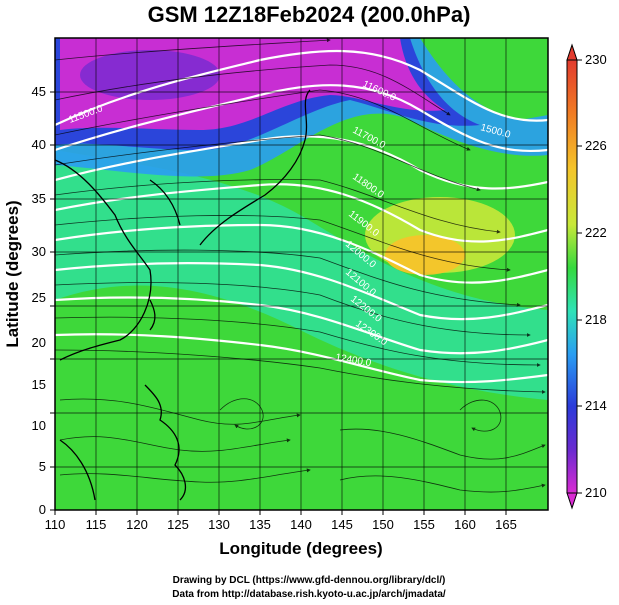 This screenshot has height=605, width=619. What do you see at coordinates (586, 276) in the screenshot?
I see `colorbar: 230 226 222 218 214 210` at bounding box center [586, 276].